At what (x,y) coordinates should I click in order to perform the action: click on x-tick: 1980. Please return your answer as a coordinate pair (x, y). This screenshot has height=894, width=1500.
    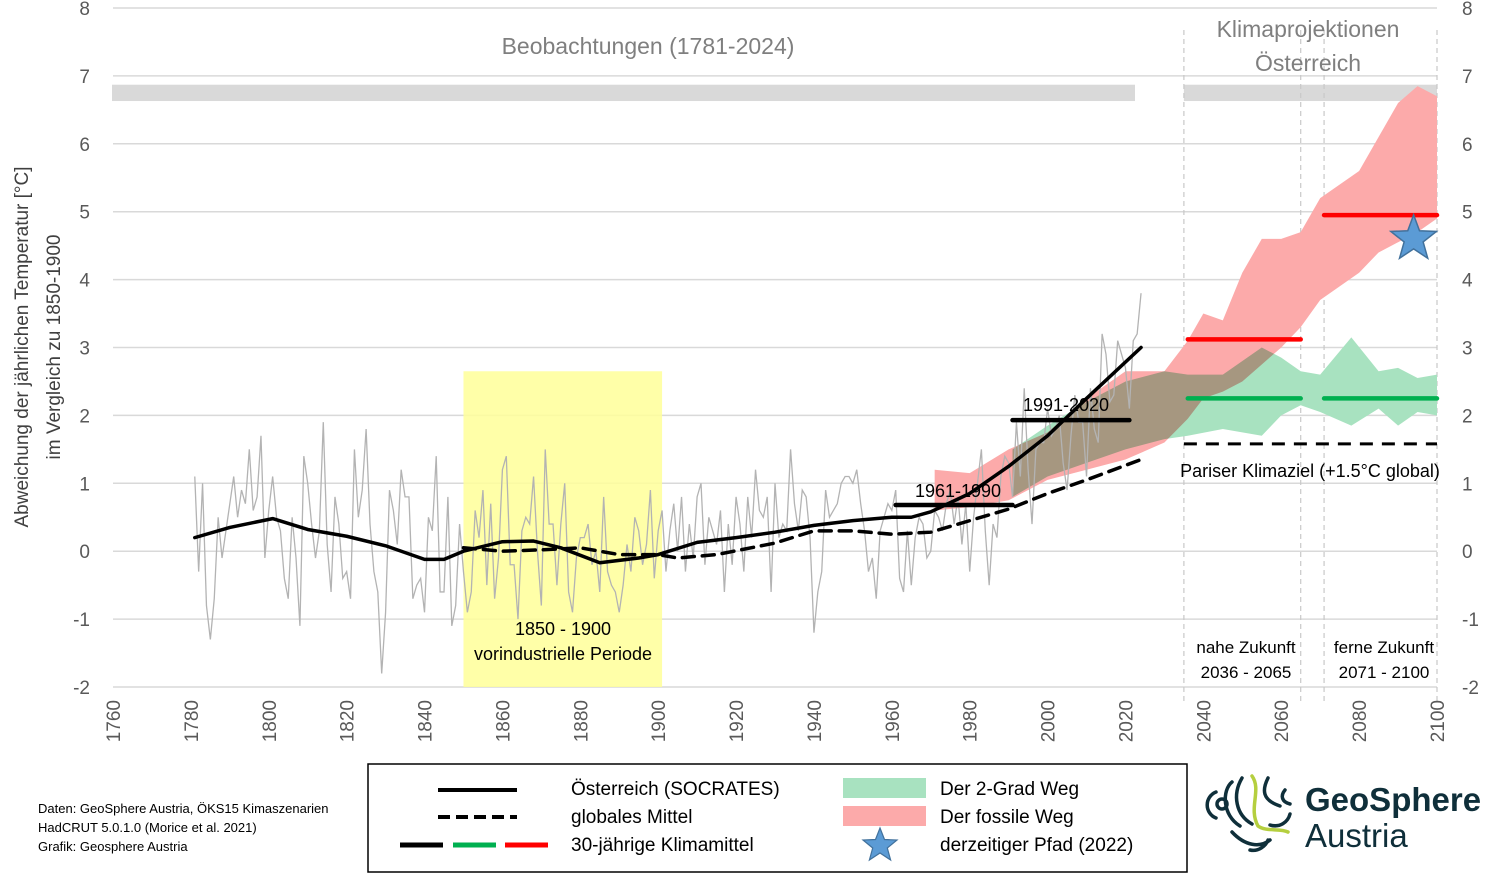
    Looking at the image, I should click on (971, 721).